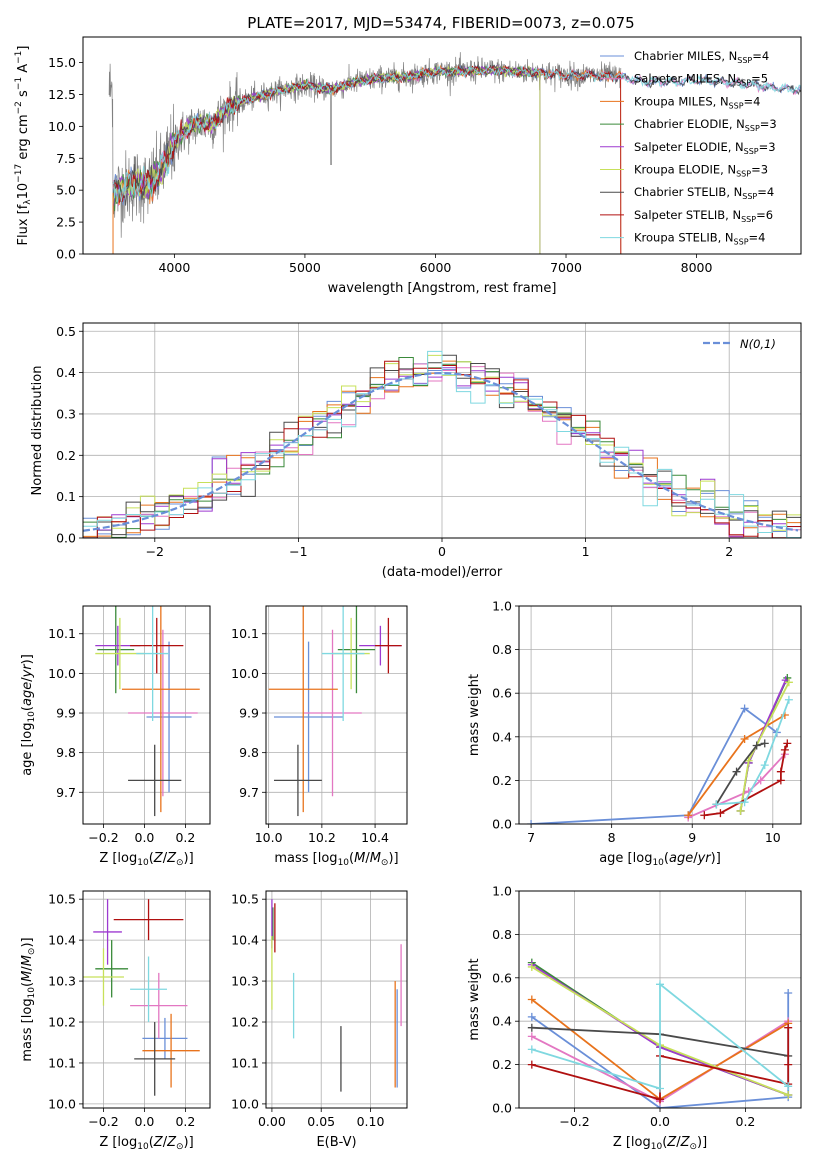 This screenshot has height=1170, width=819. I want to click on x-tick-label: 0.00, so click(272, 1121).